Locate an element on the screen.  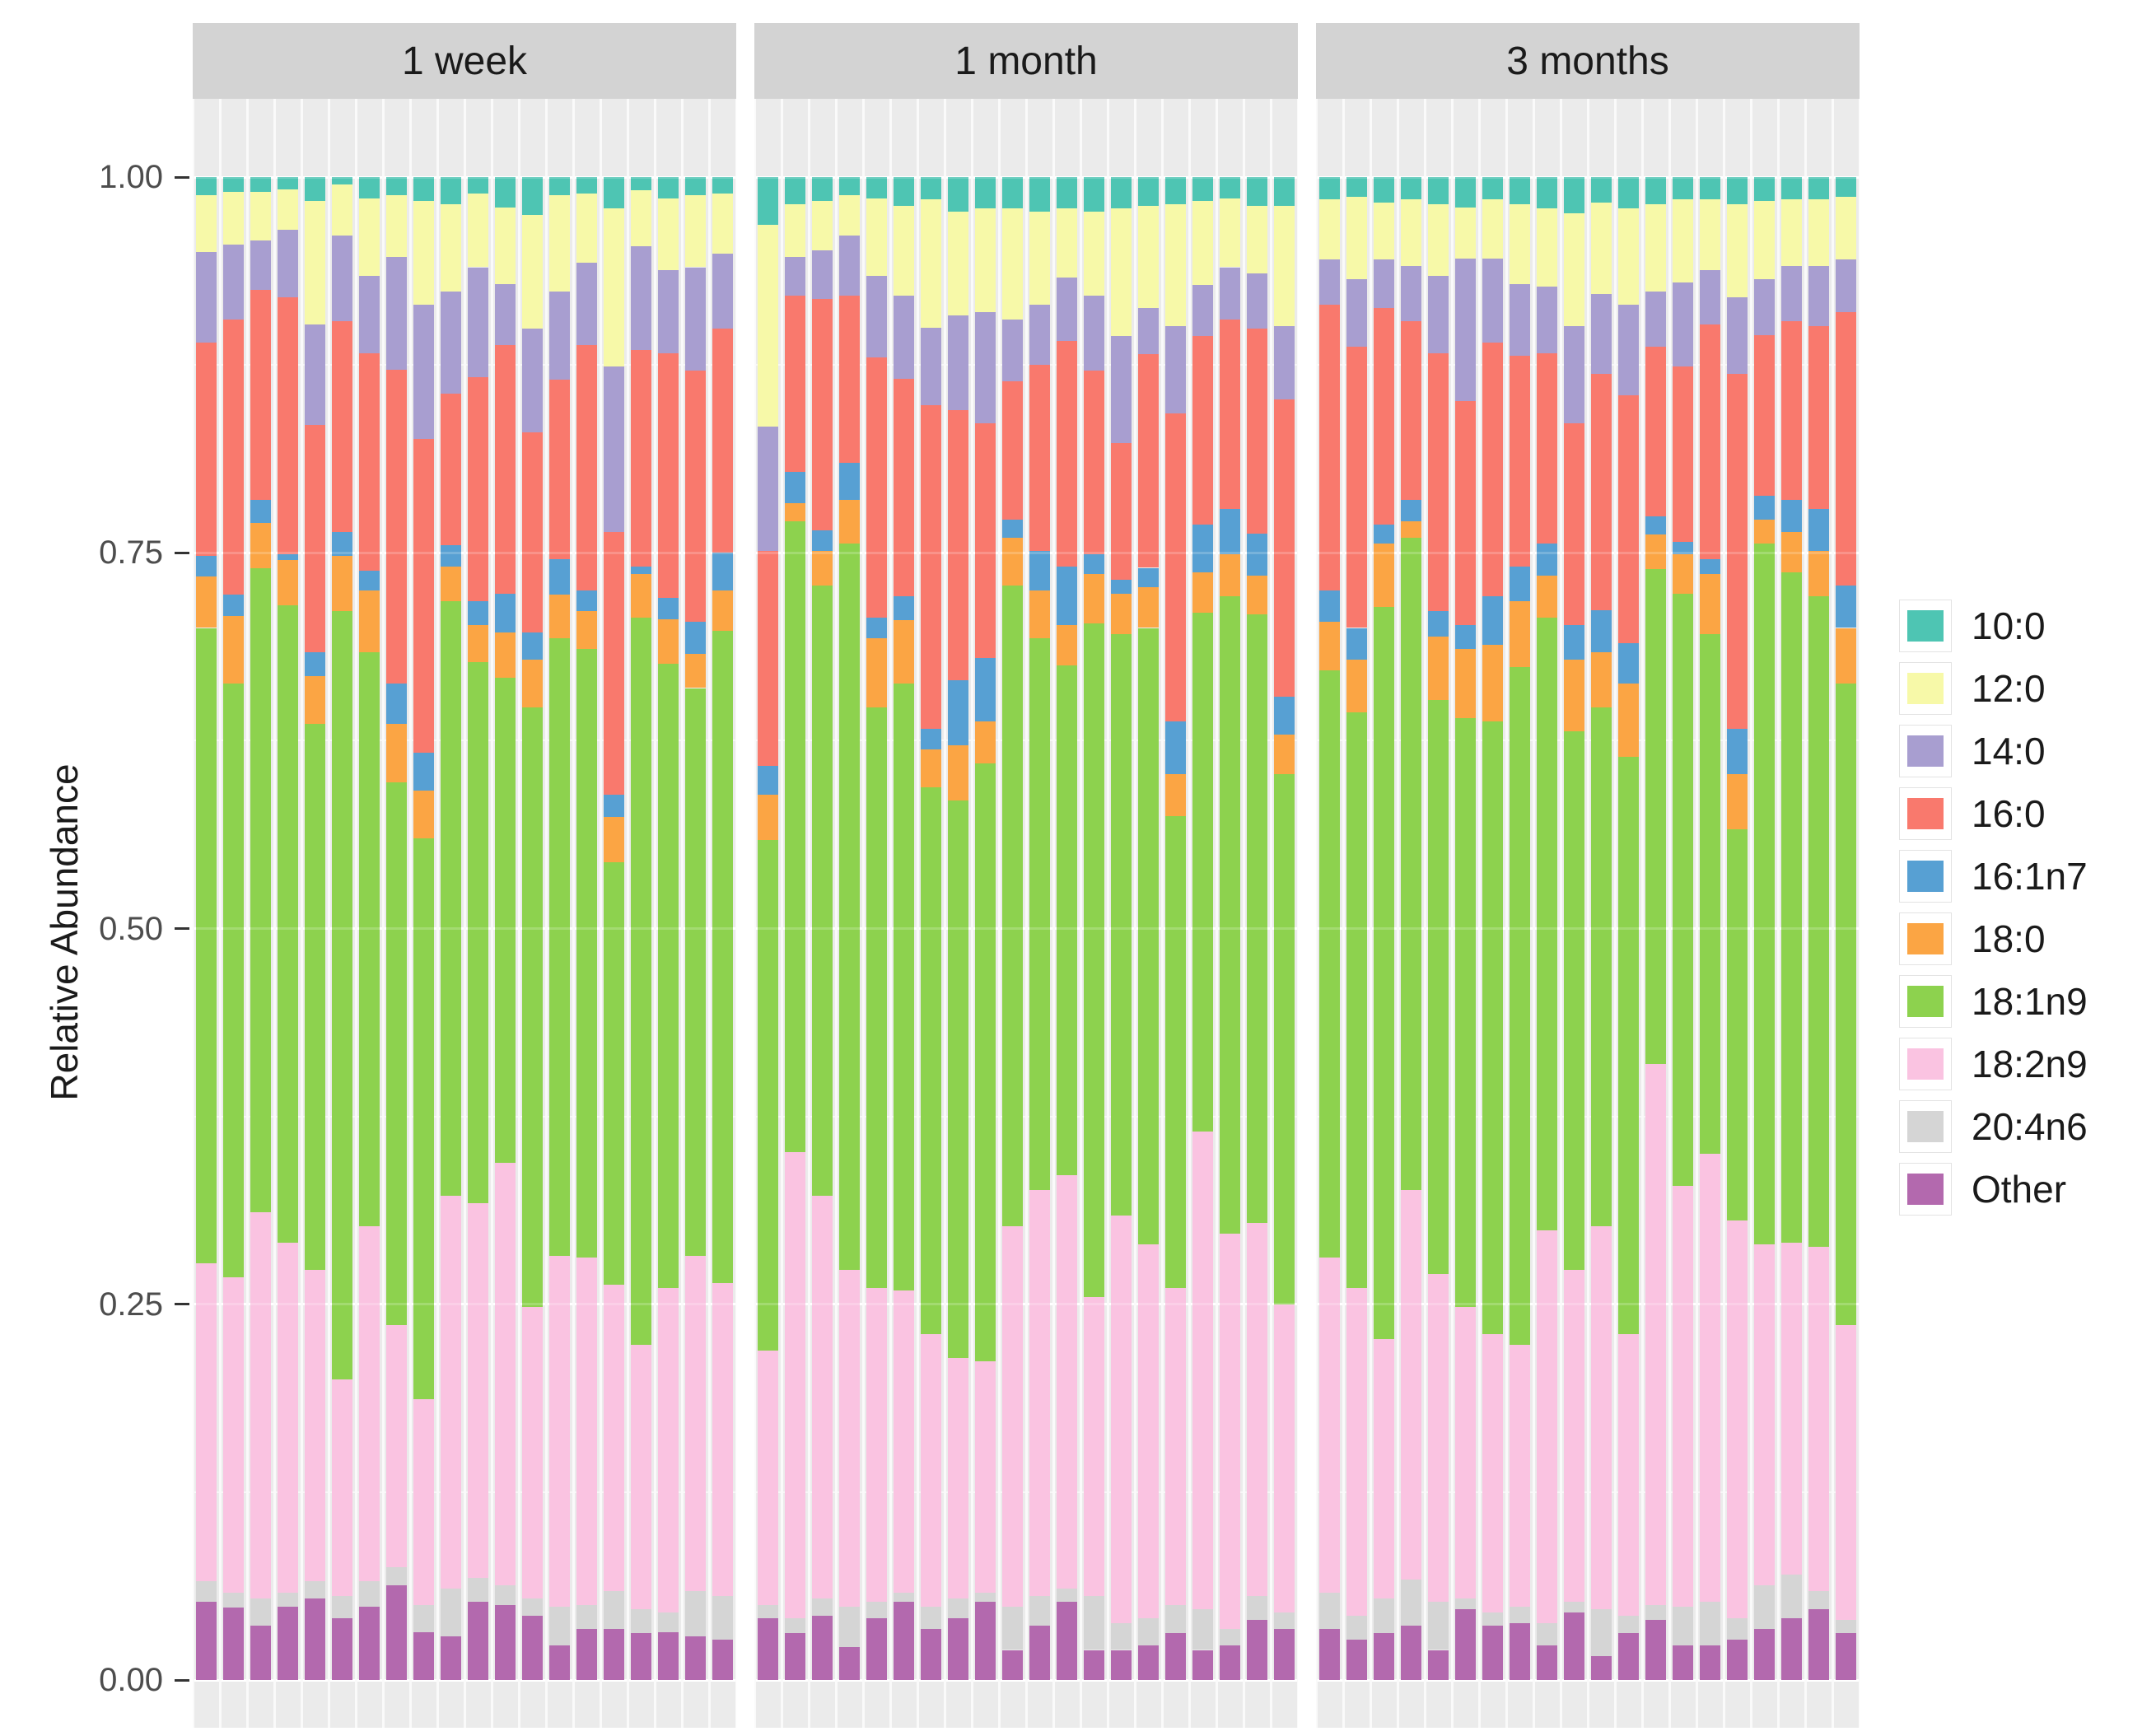
legend-label: 18:0 is located at coordinates (2009, 938).